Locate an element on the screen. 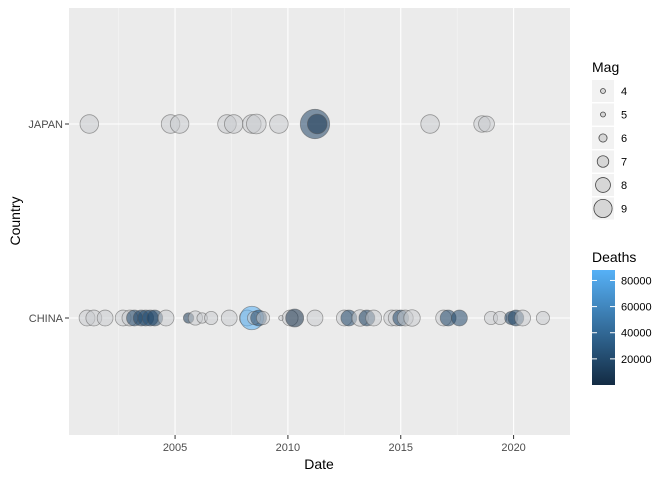 Image resolution: width=672 pixels, height=480 pixels. colorbar-label: 20000 is located at coordinates (636, 360).